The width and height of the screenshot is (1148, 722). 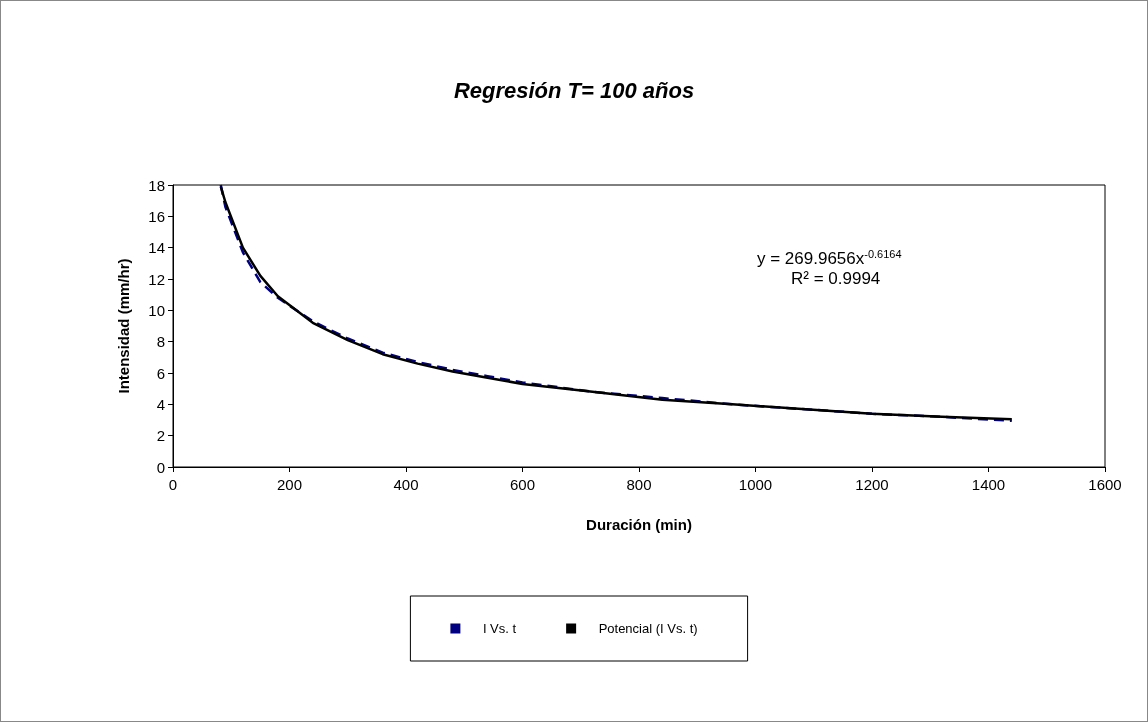 What do you see at coordinates (156, 310) in the screenshot?
I see `y-tick-label: 10` at bounding box center [156, 310].